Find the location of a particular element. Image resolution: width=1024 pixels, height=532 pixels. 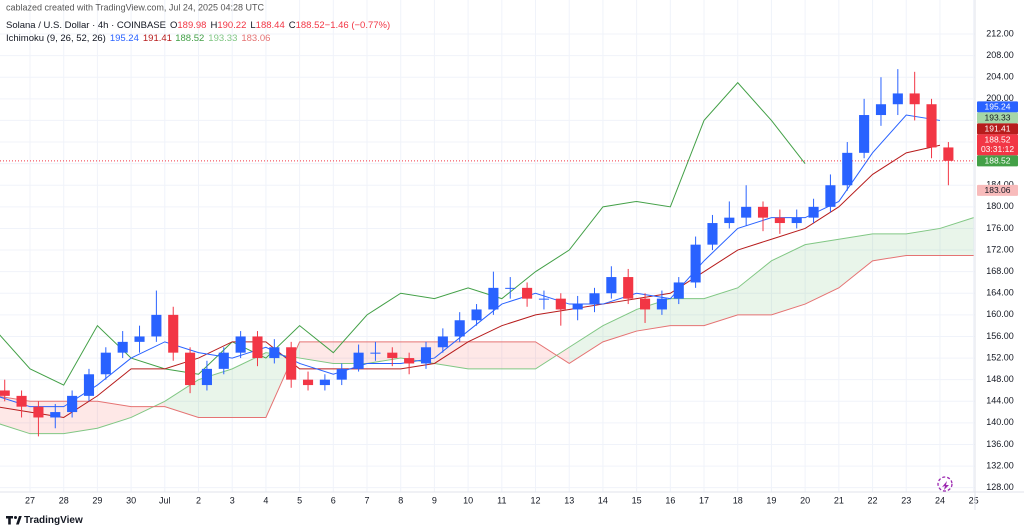

ohlc-value: 189.98 is located at coordinates (191, 25).